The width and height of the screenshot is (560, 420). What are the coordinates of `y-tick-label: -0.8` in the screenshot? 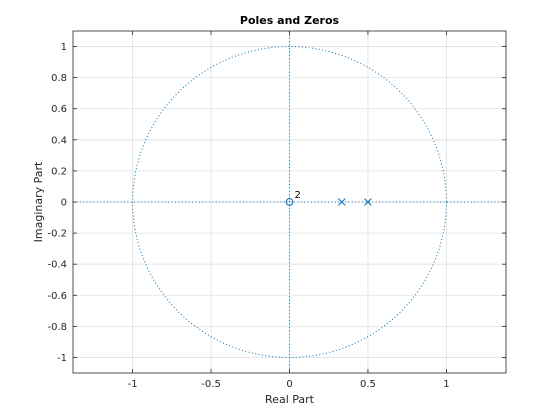 It's located at (57, 327).